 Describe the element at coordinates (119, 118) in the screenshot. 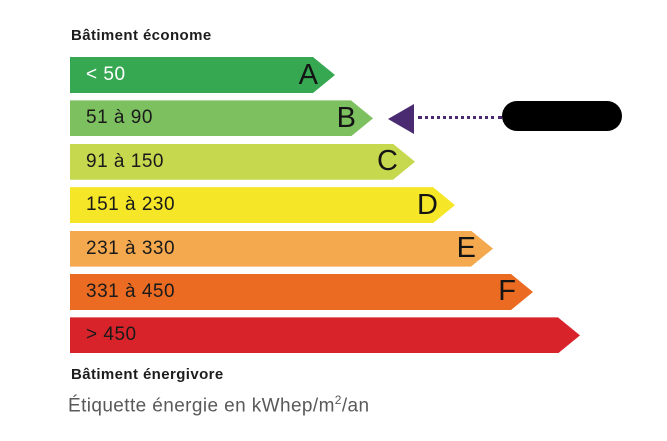

I see `energy-bar-b-range: 51 à 90` at that location.